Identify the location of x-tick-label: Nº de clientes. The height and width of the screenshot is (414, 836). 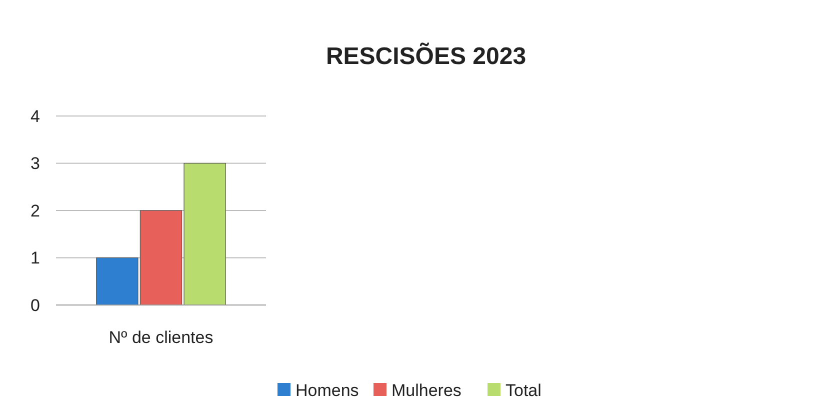
(161, 337).